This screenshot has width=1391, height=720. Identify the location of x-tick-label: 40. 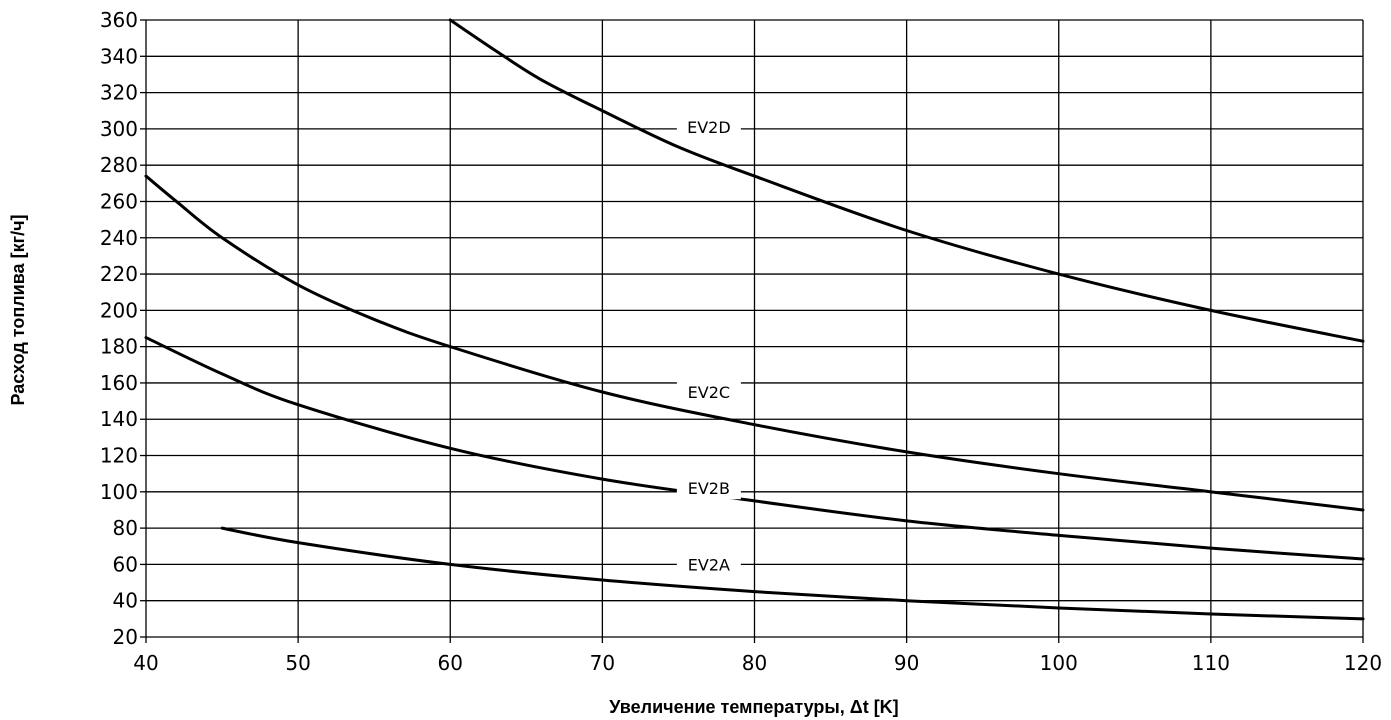
(145, 663).